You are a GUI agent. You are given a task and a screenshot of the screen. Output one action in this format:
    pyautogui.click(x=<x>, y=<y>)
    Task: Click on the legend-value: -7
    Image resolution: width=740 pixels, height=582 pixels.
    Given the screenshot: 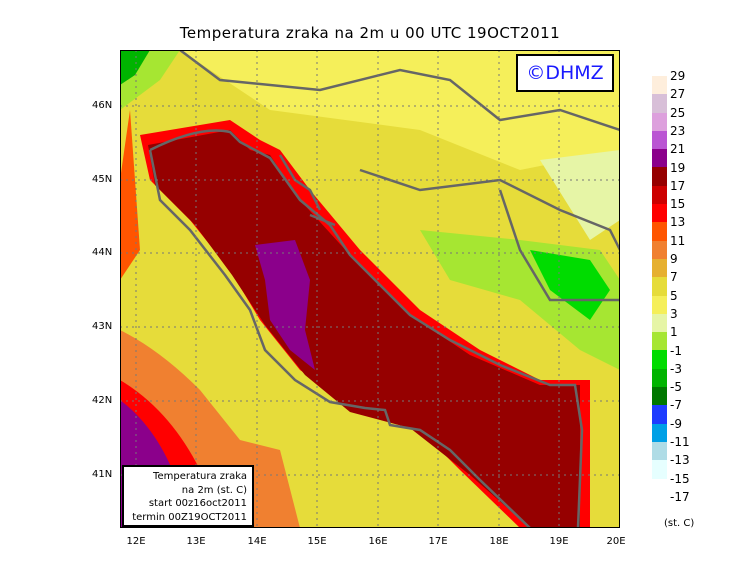 What is the action you would take?
    pyautogui.click(x=676, y=405)
    